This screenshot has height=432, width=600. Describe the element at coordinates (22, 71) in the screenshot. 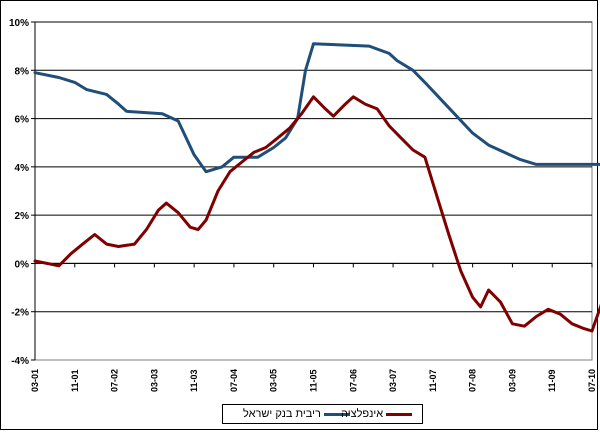

I see `y-tick-label: 8%` at that location.